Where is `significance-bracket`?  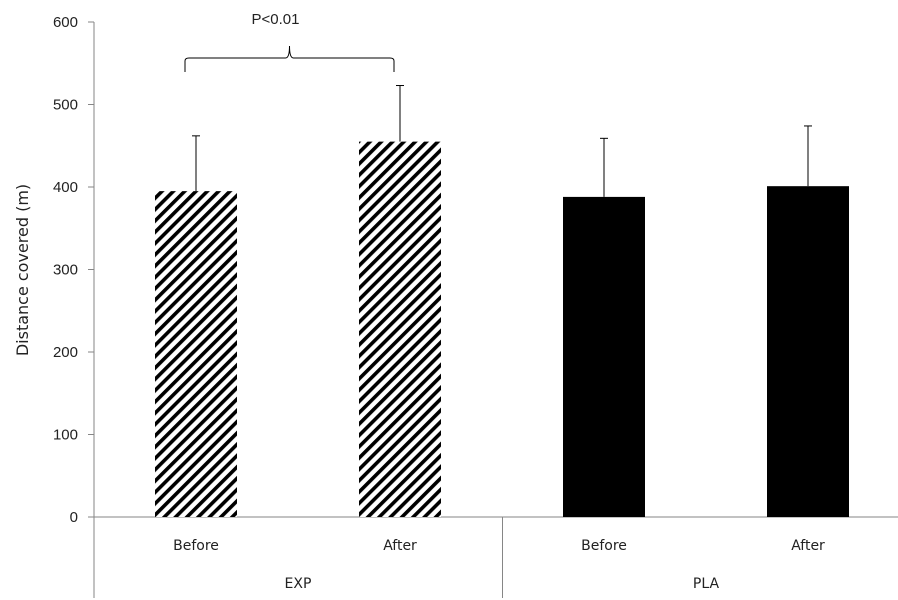 significance-bracket is located at coordinates (289, 58).